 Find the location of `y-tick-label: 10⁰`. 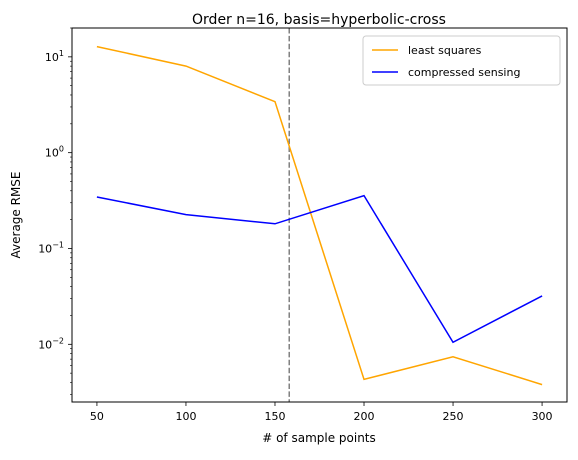

y-tick-label: 10⁰ is located at coordinates (54, 152).